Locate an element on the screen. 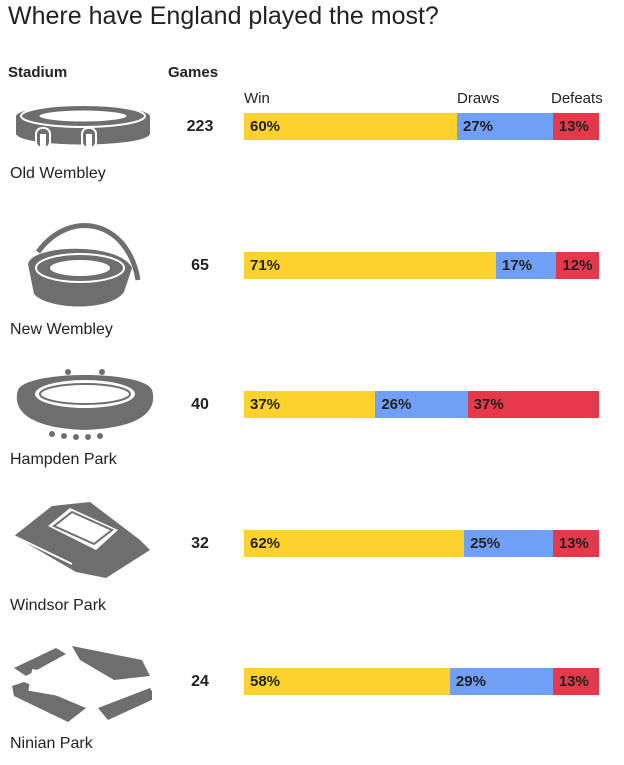 The width and height of the screenshot is (624, 765). bar-segment-draws: 25% is located at coordinates (508, 543).